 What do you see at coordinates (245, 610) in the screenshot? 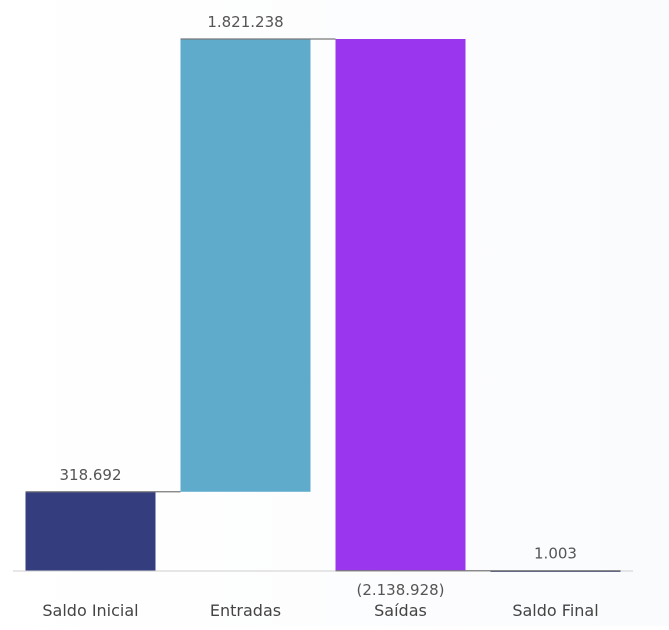
I see `x-tick-label: Entradas` at bounding box center [245, 610].